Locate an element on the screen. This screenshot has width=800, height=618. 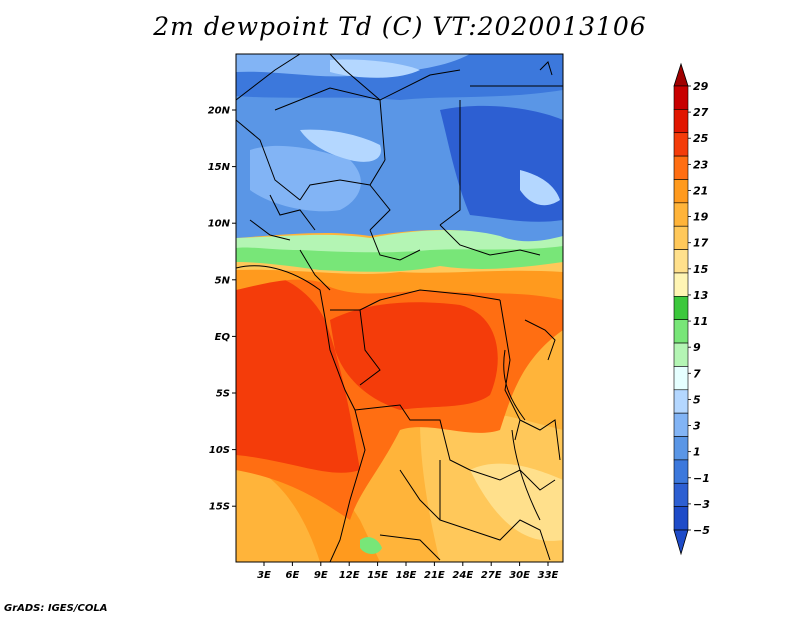
x-axis: 3E 6E 9E 12E 15E 18E 21E 24E 27E 30E 33E is located at coordinates (408, 571).